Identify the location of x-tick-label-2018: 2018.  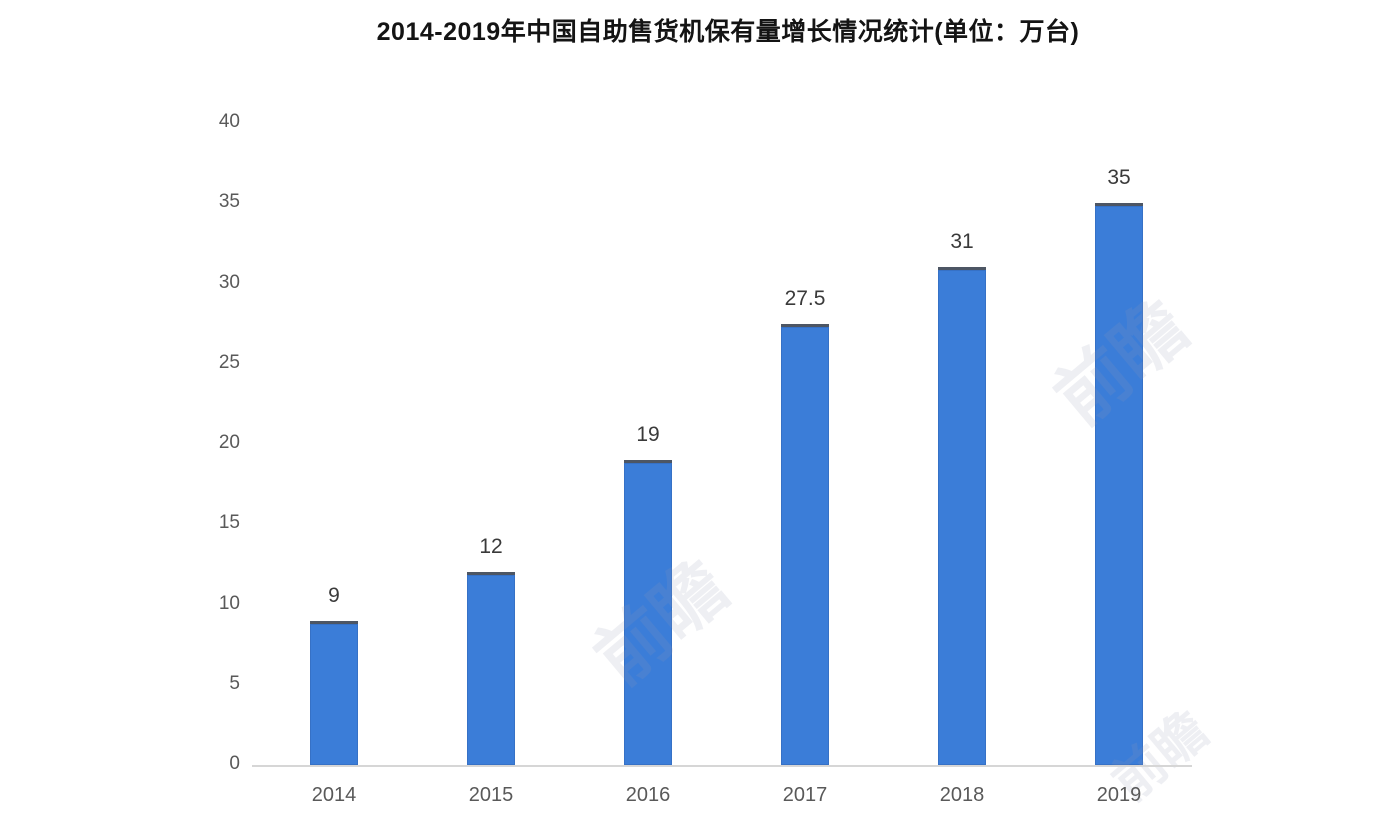
(962, 795).